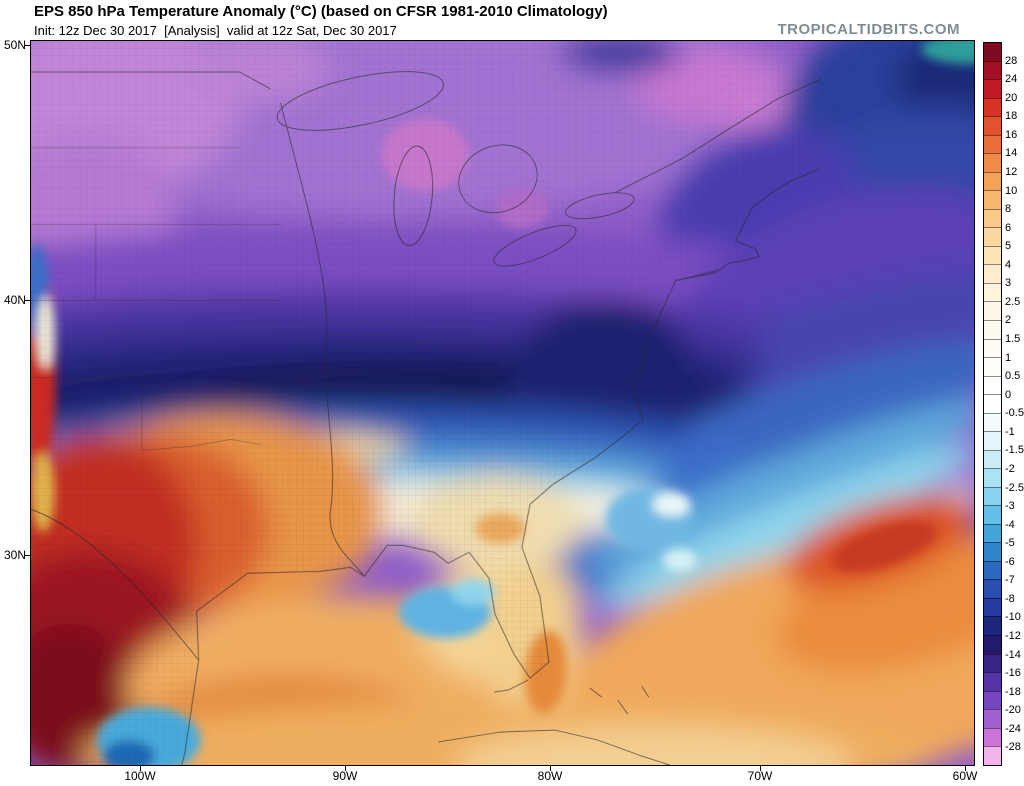  What do you see at coordinates (1010, 524) in the screenshot?
I see `legend-tick-label: -4` at bounding box center [1010, 524].